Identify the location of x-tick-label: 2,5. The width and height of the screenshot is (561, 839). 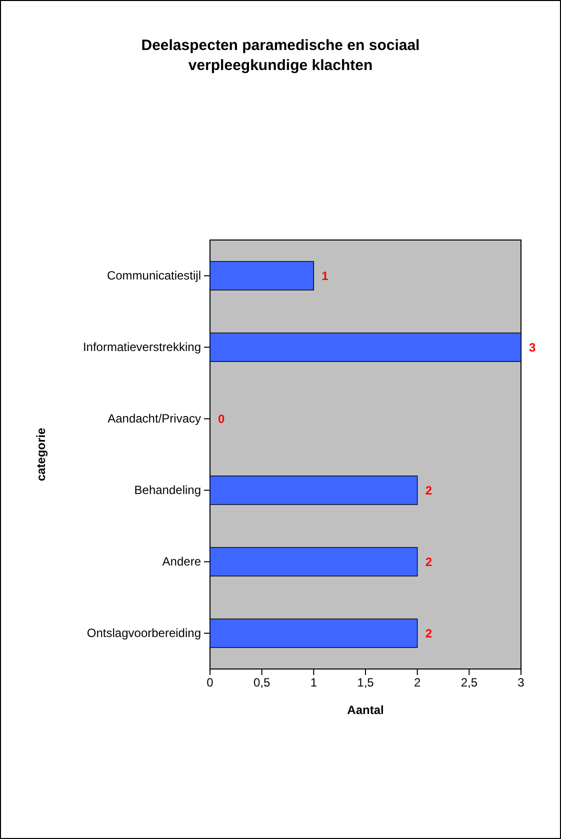
(469, 683).